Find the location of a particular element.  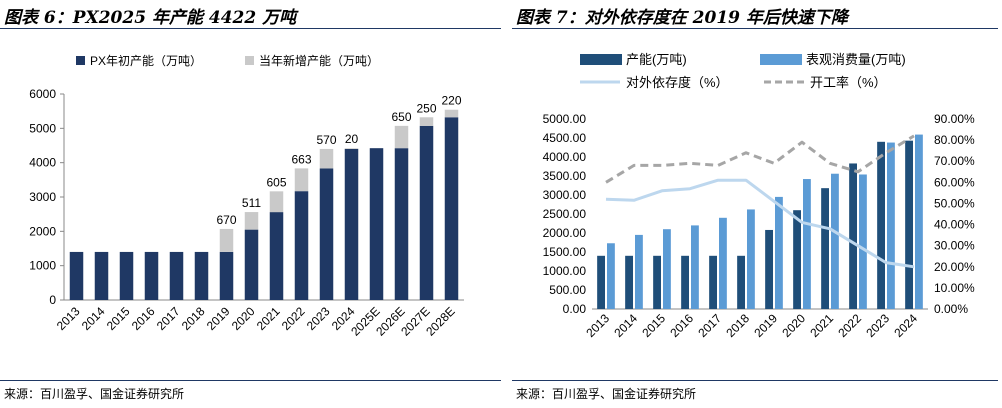

y-tick-label-left: 2000.00 is located at coordinates (565, 233).